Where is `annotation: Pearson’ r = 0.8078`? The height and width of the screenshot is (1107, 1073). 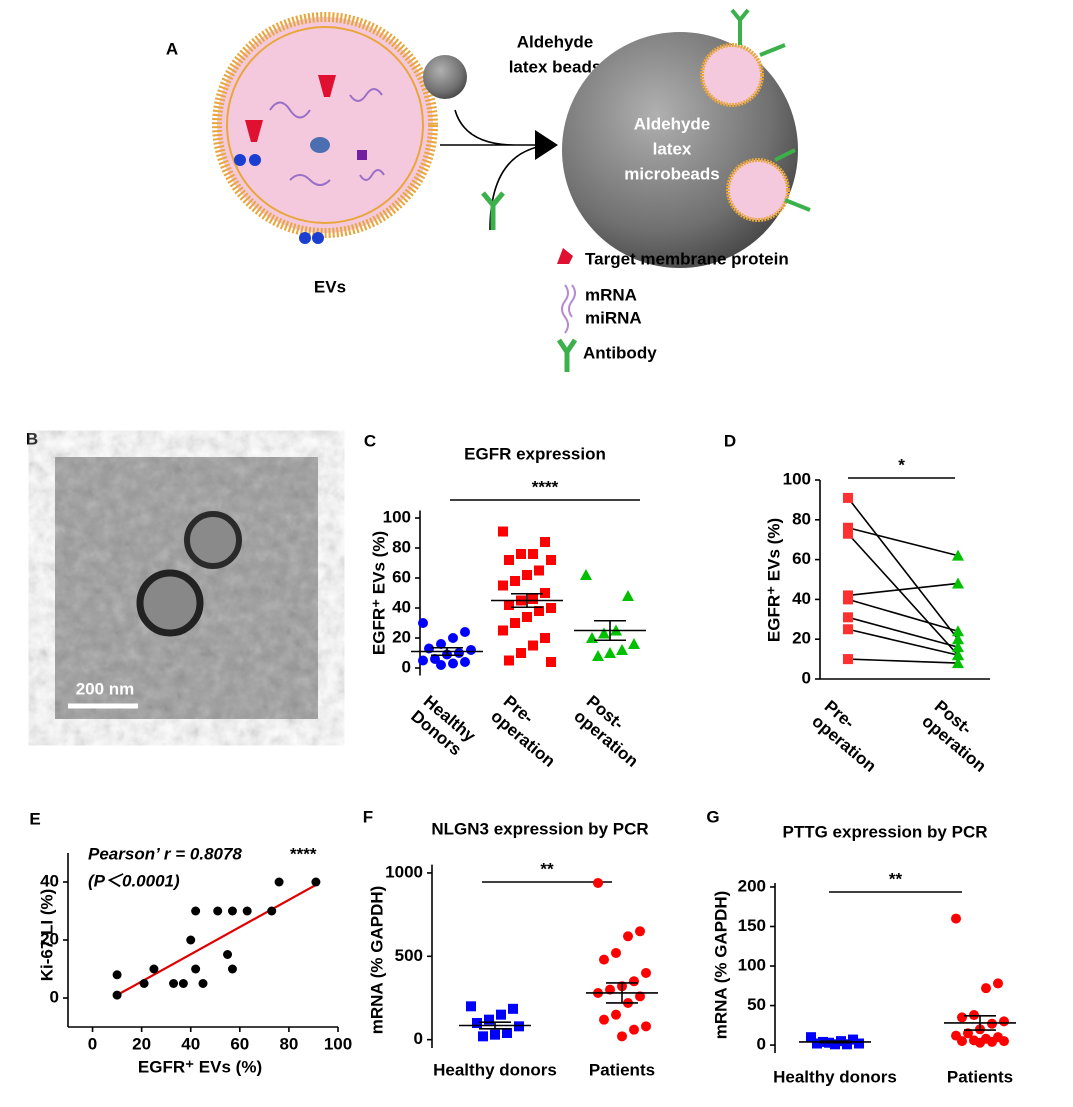
annotation: Pearson’ r = 0.8078 is located at coordinates (165, 853).